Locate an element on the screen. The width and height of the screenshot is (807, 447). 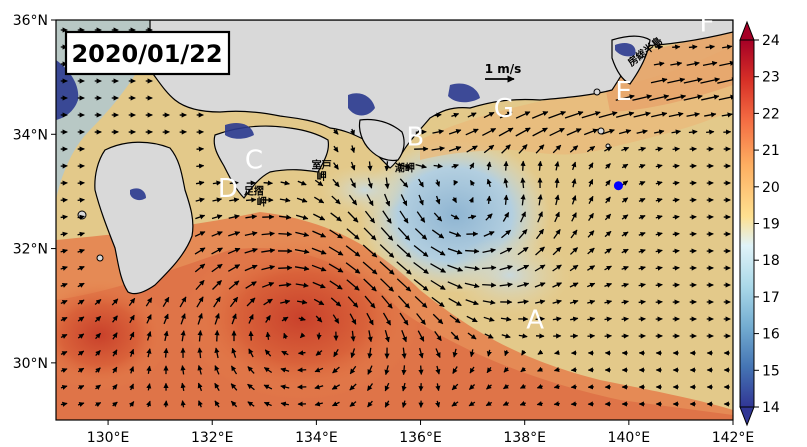
lat-tick-label: 30°N is located at coordinates (30, 364).